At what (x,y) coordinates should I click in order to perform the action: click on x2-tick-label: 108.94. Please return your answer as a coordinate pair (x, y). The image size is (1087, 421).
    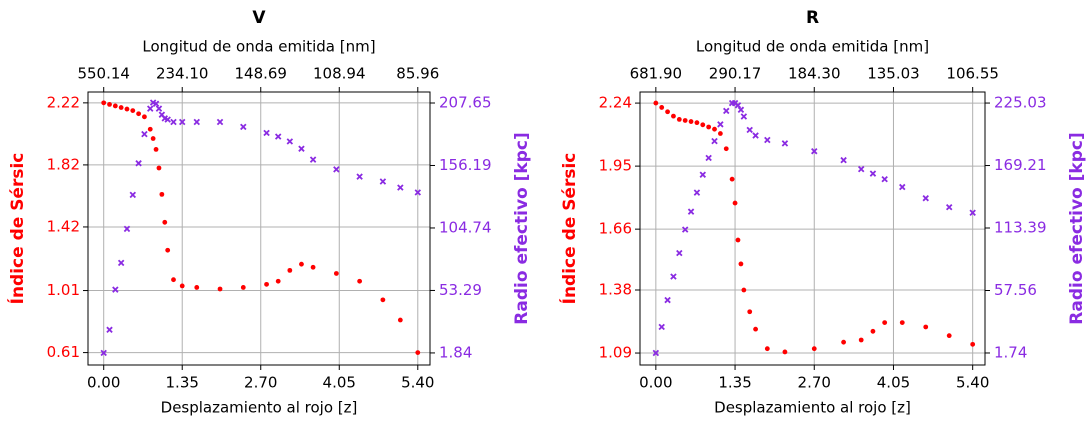
    Looking at the image, I should click on (339, 74).